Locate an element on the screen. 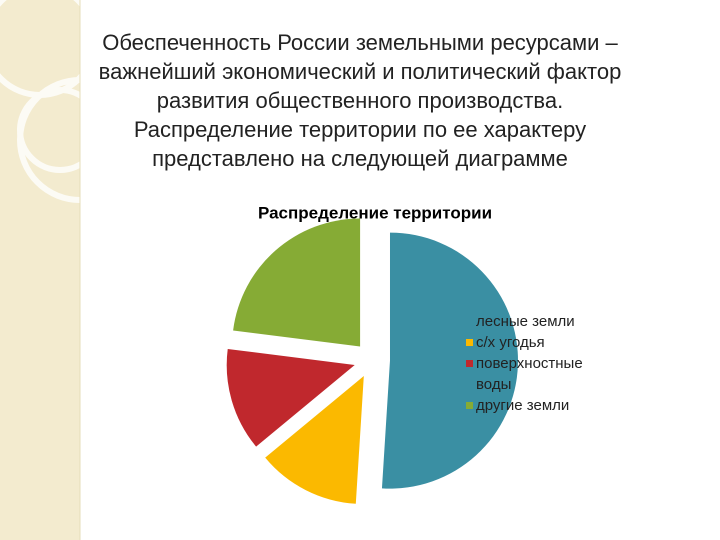 This screenshot has width=720, height=540. legend-label: лесные земли is located at coordinates (525, 321).